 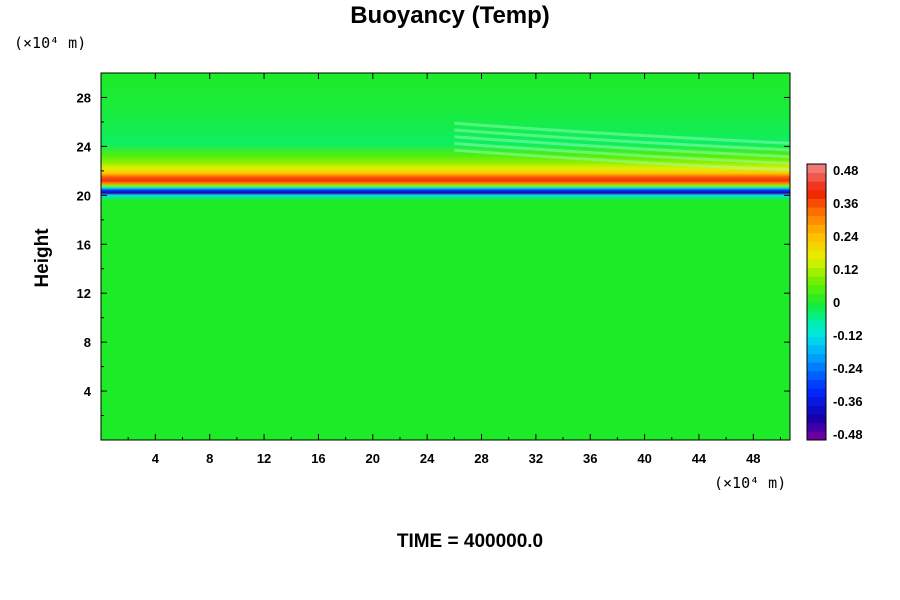 I want to click on colorbar-label-6: -0.24, so click(x=848, y=368).